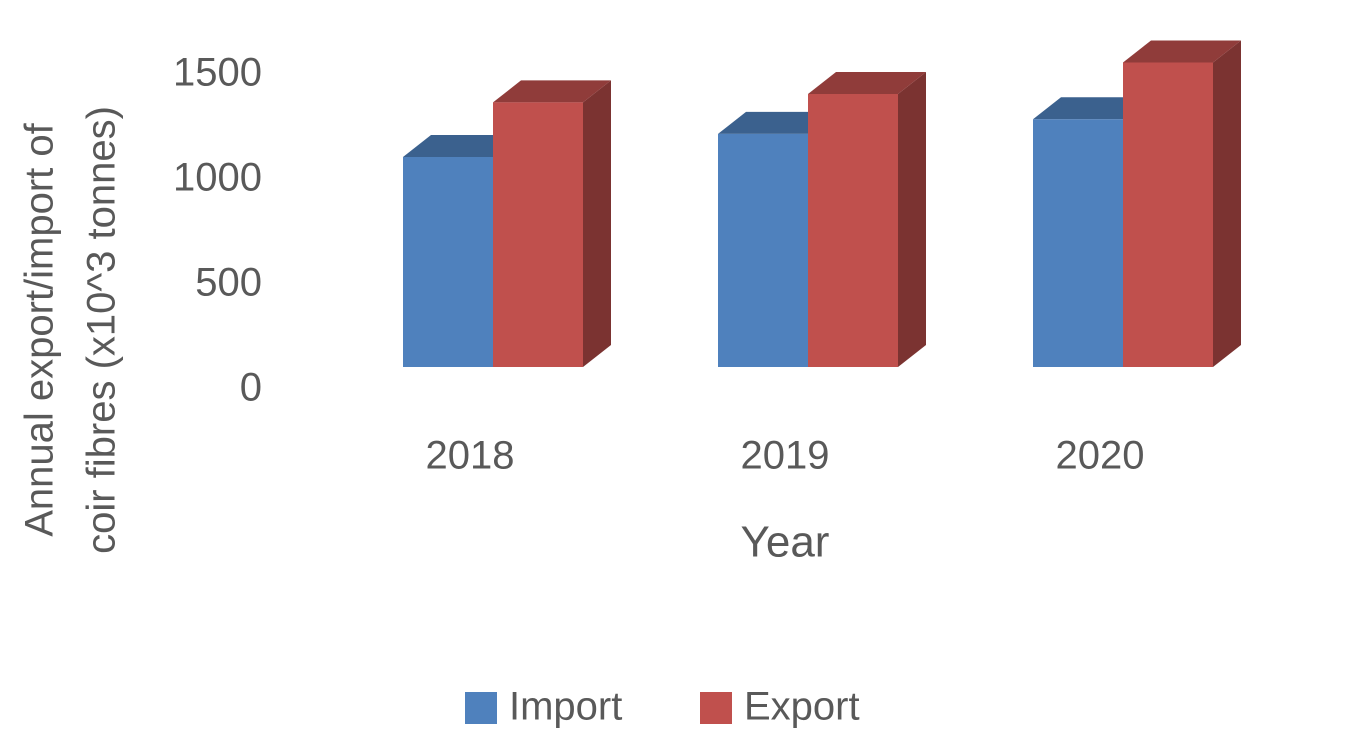 This screenshot has width=1351, height=734. I want to click on y-axis-title-line: Annual export/import of, so click(40, 329).